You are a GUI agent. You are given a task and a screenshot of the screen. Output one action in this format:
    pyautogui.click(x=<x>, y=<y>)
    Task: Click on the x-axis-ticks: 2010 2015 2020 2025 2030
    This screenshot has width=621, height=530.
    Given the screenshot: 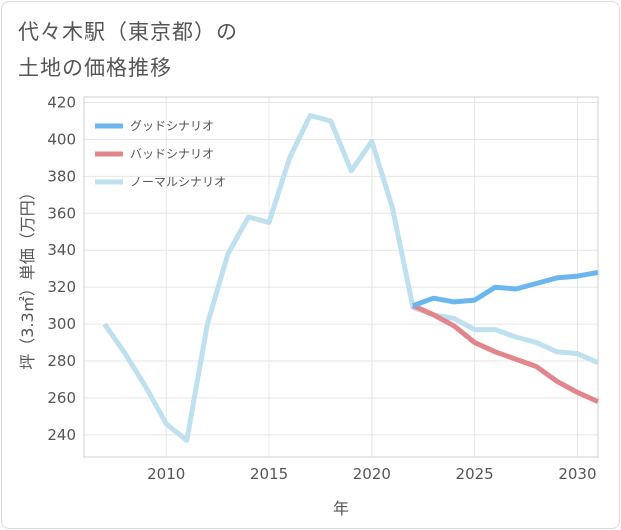 What is the action you would take?
    pyautogui.click(x=371, y=474)
    